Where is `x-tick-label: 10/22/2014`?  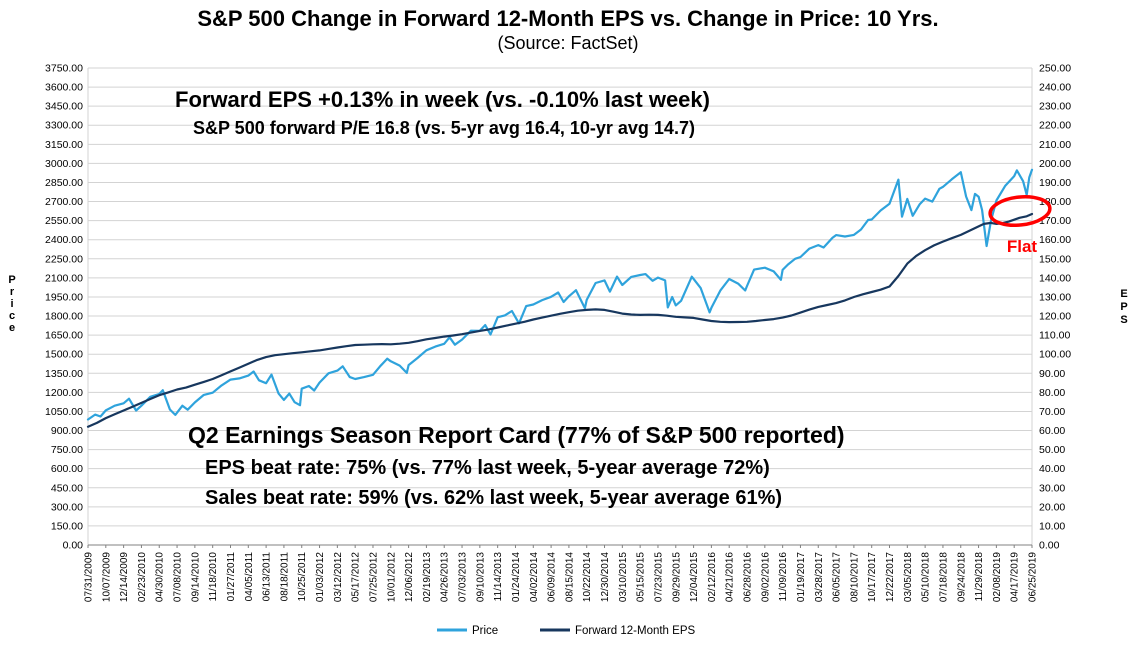
x-tick-label: 10/22/2014 is located at coordinates (587, 577).